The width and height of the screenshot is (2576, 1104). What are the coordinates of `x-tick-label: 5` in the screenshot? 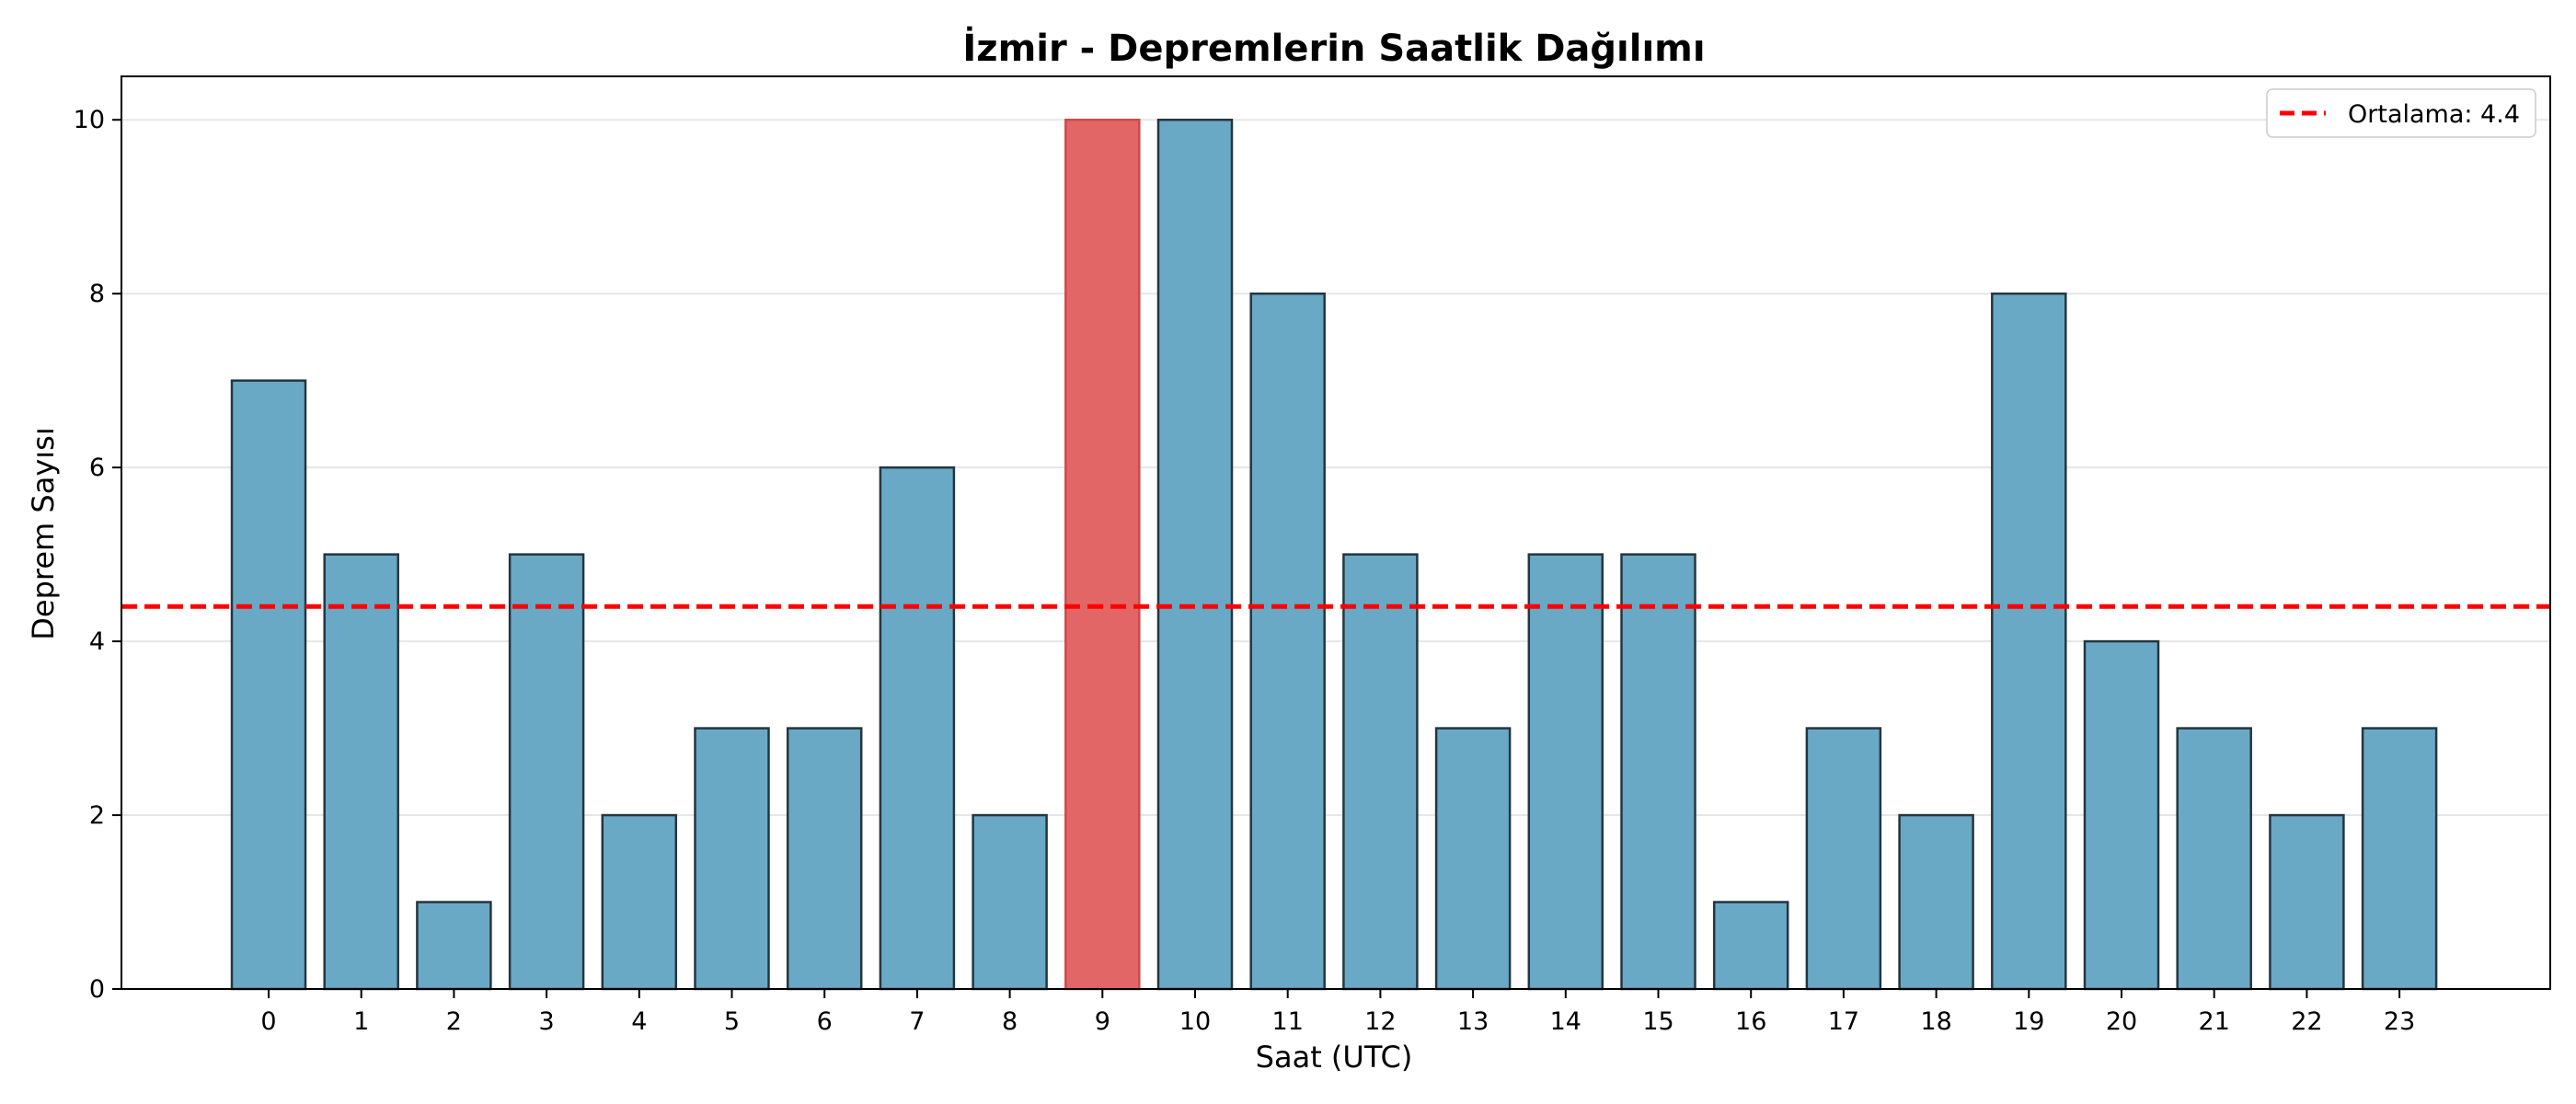 It's located at (732, 1021).